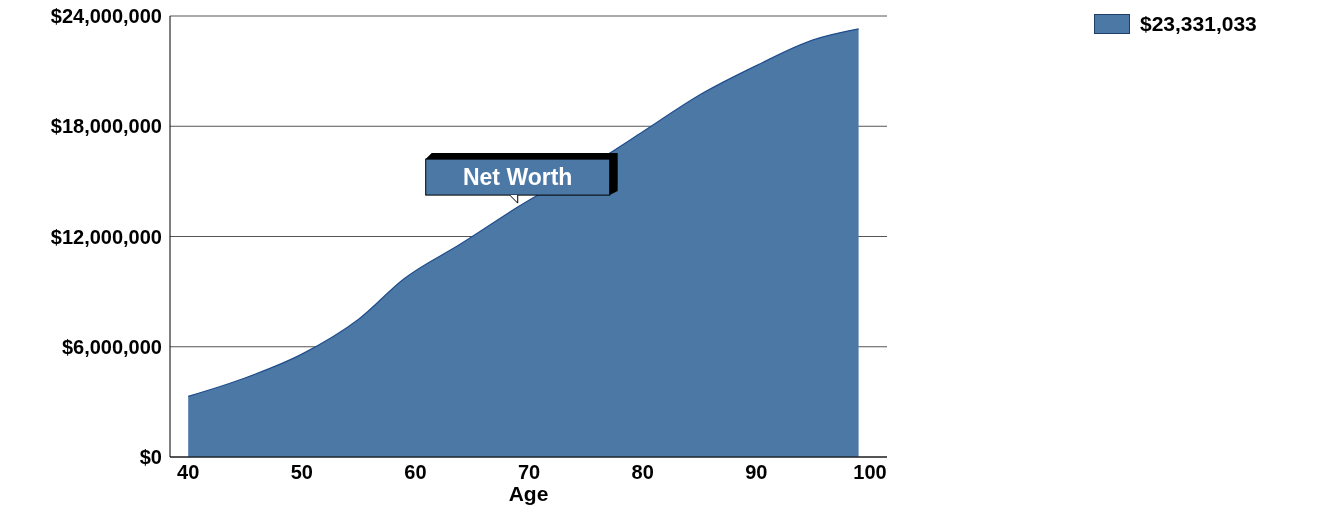 The image size is (1322, 512). I want to click on x-tick-label: 40, so click(188, 472).